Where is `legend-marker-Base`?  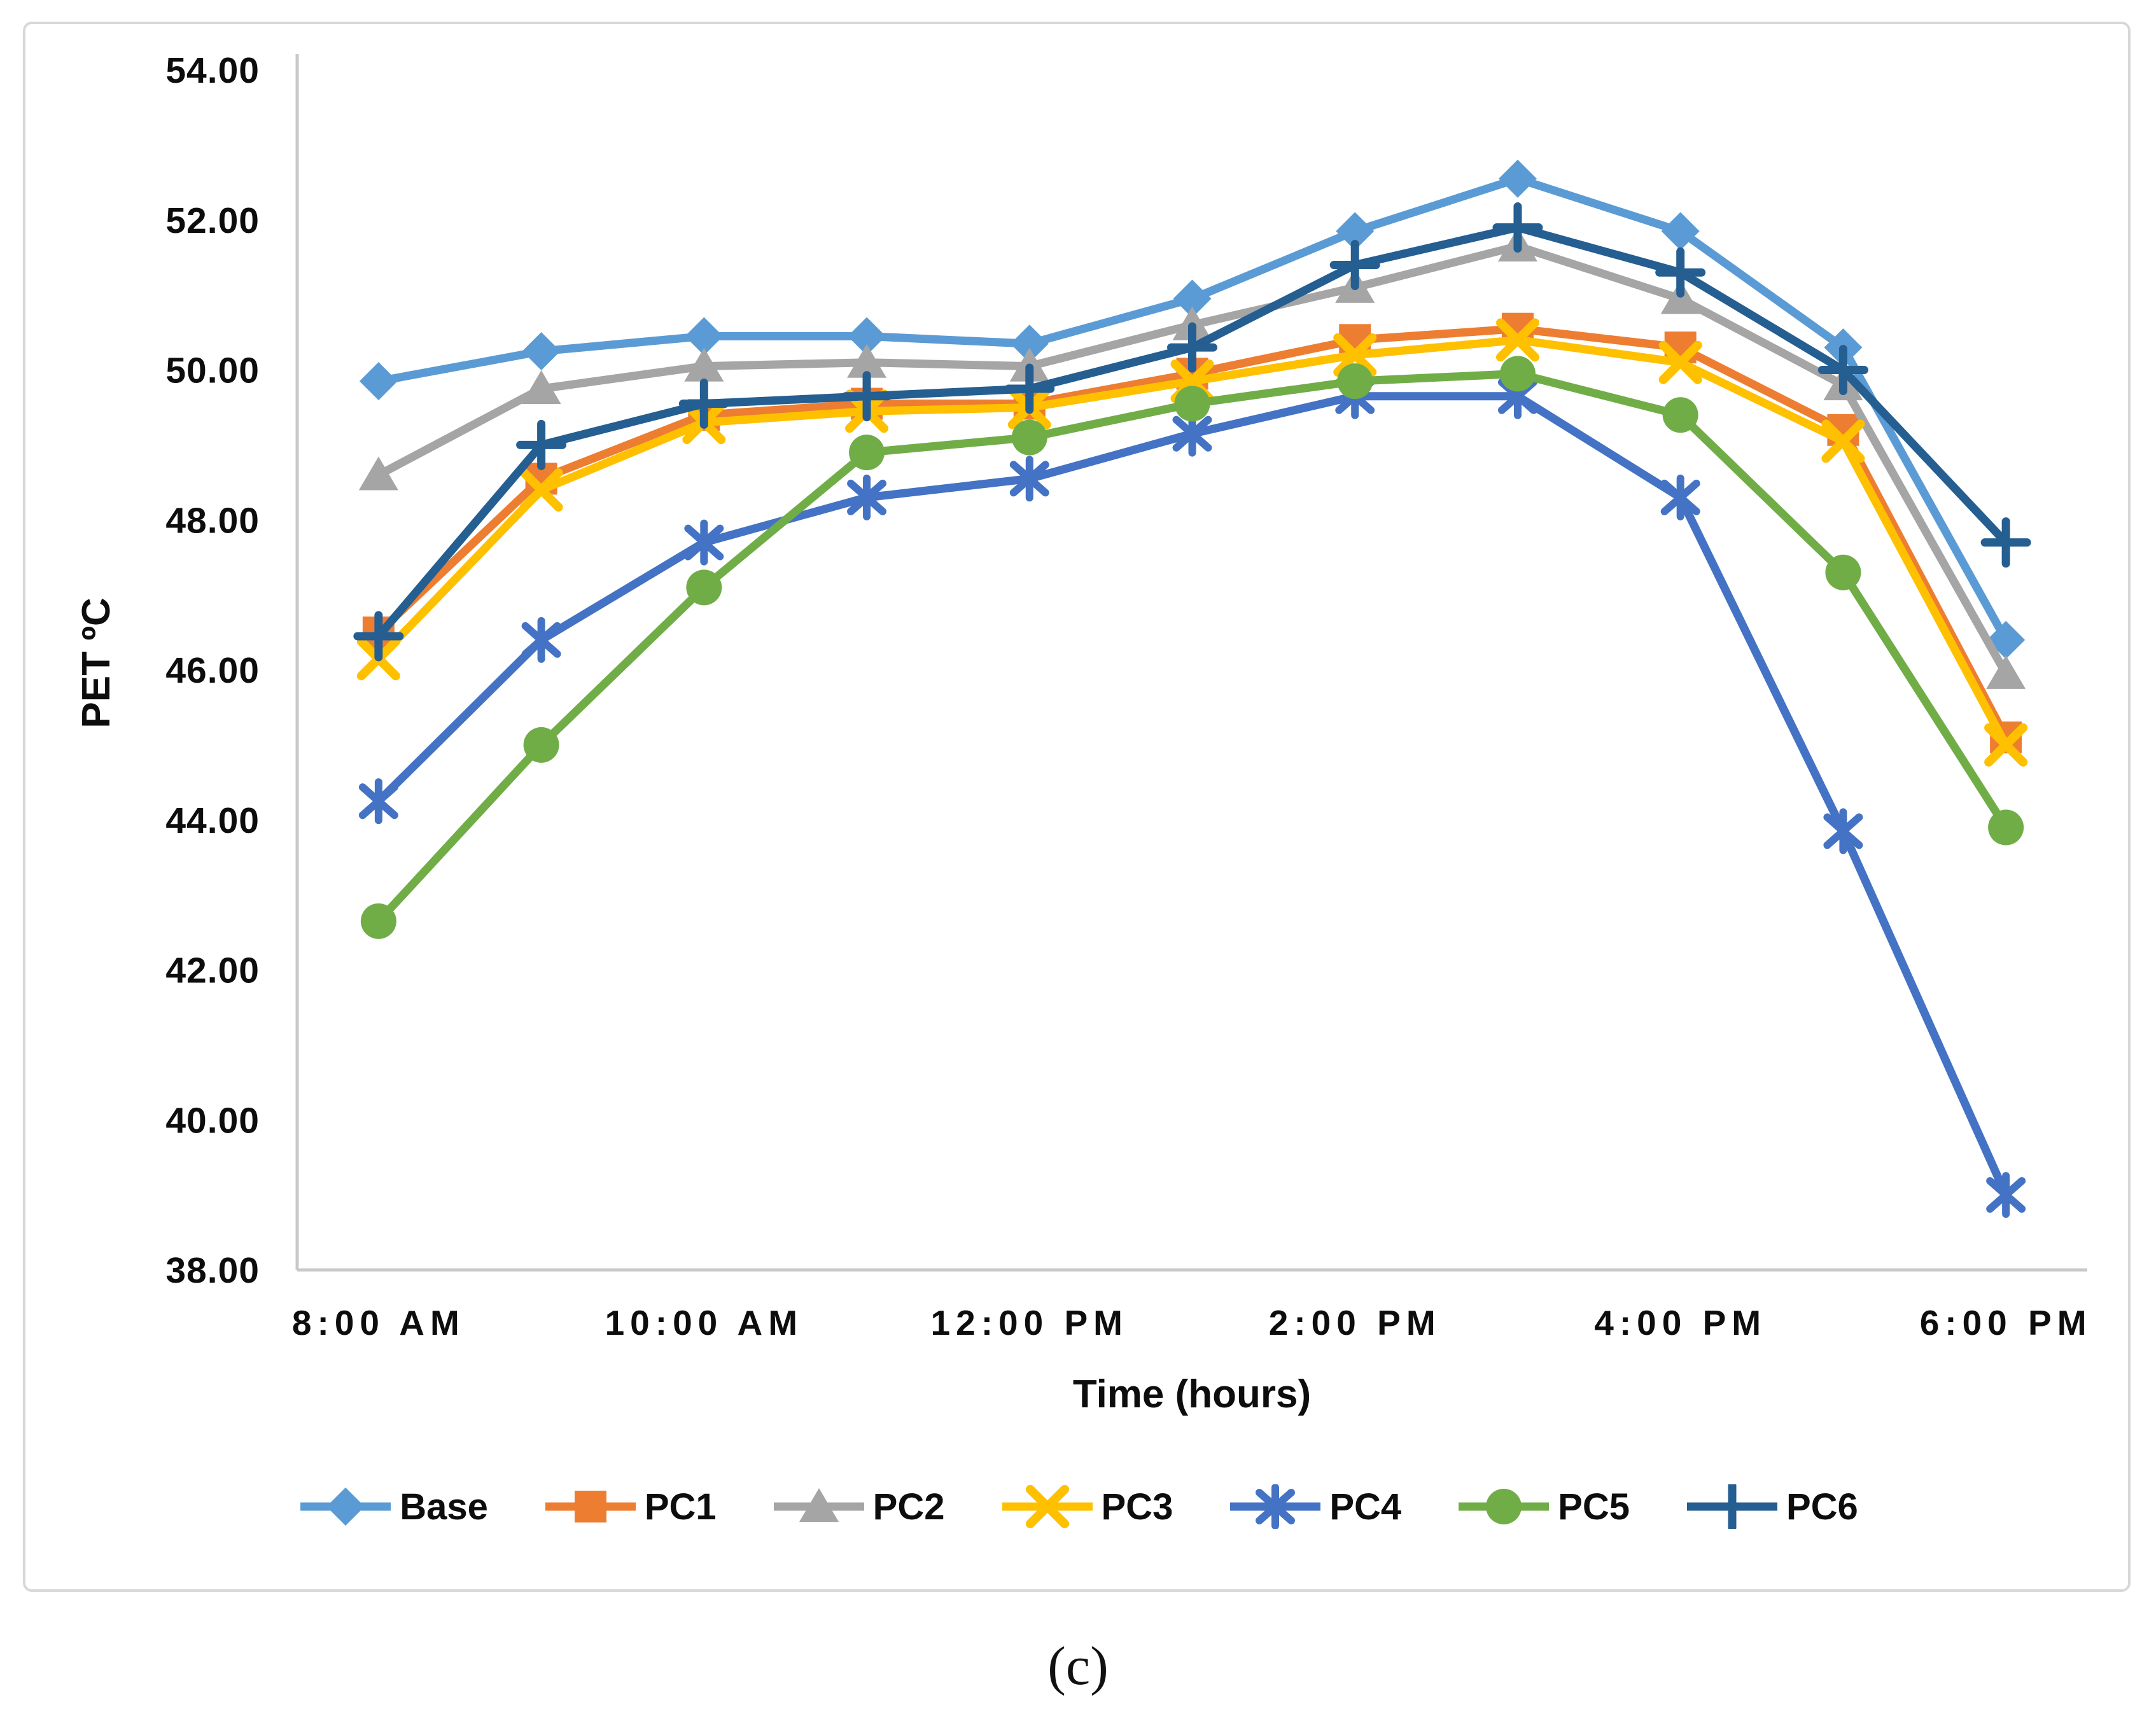 legend-marker-Base is located at coordinates (345, 1507).